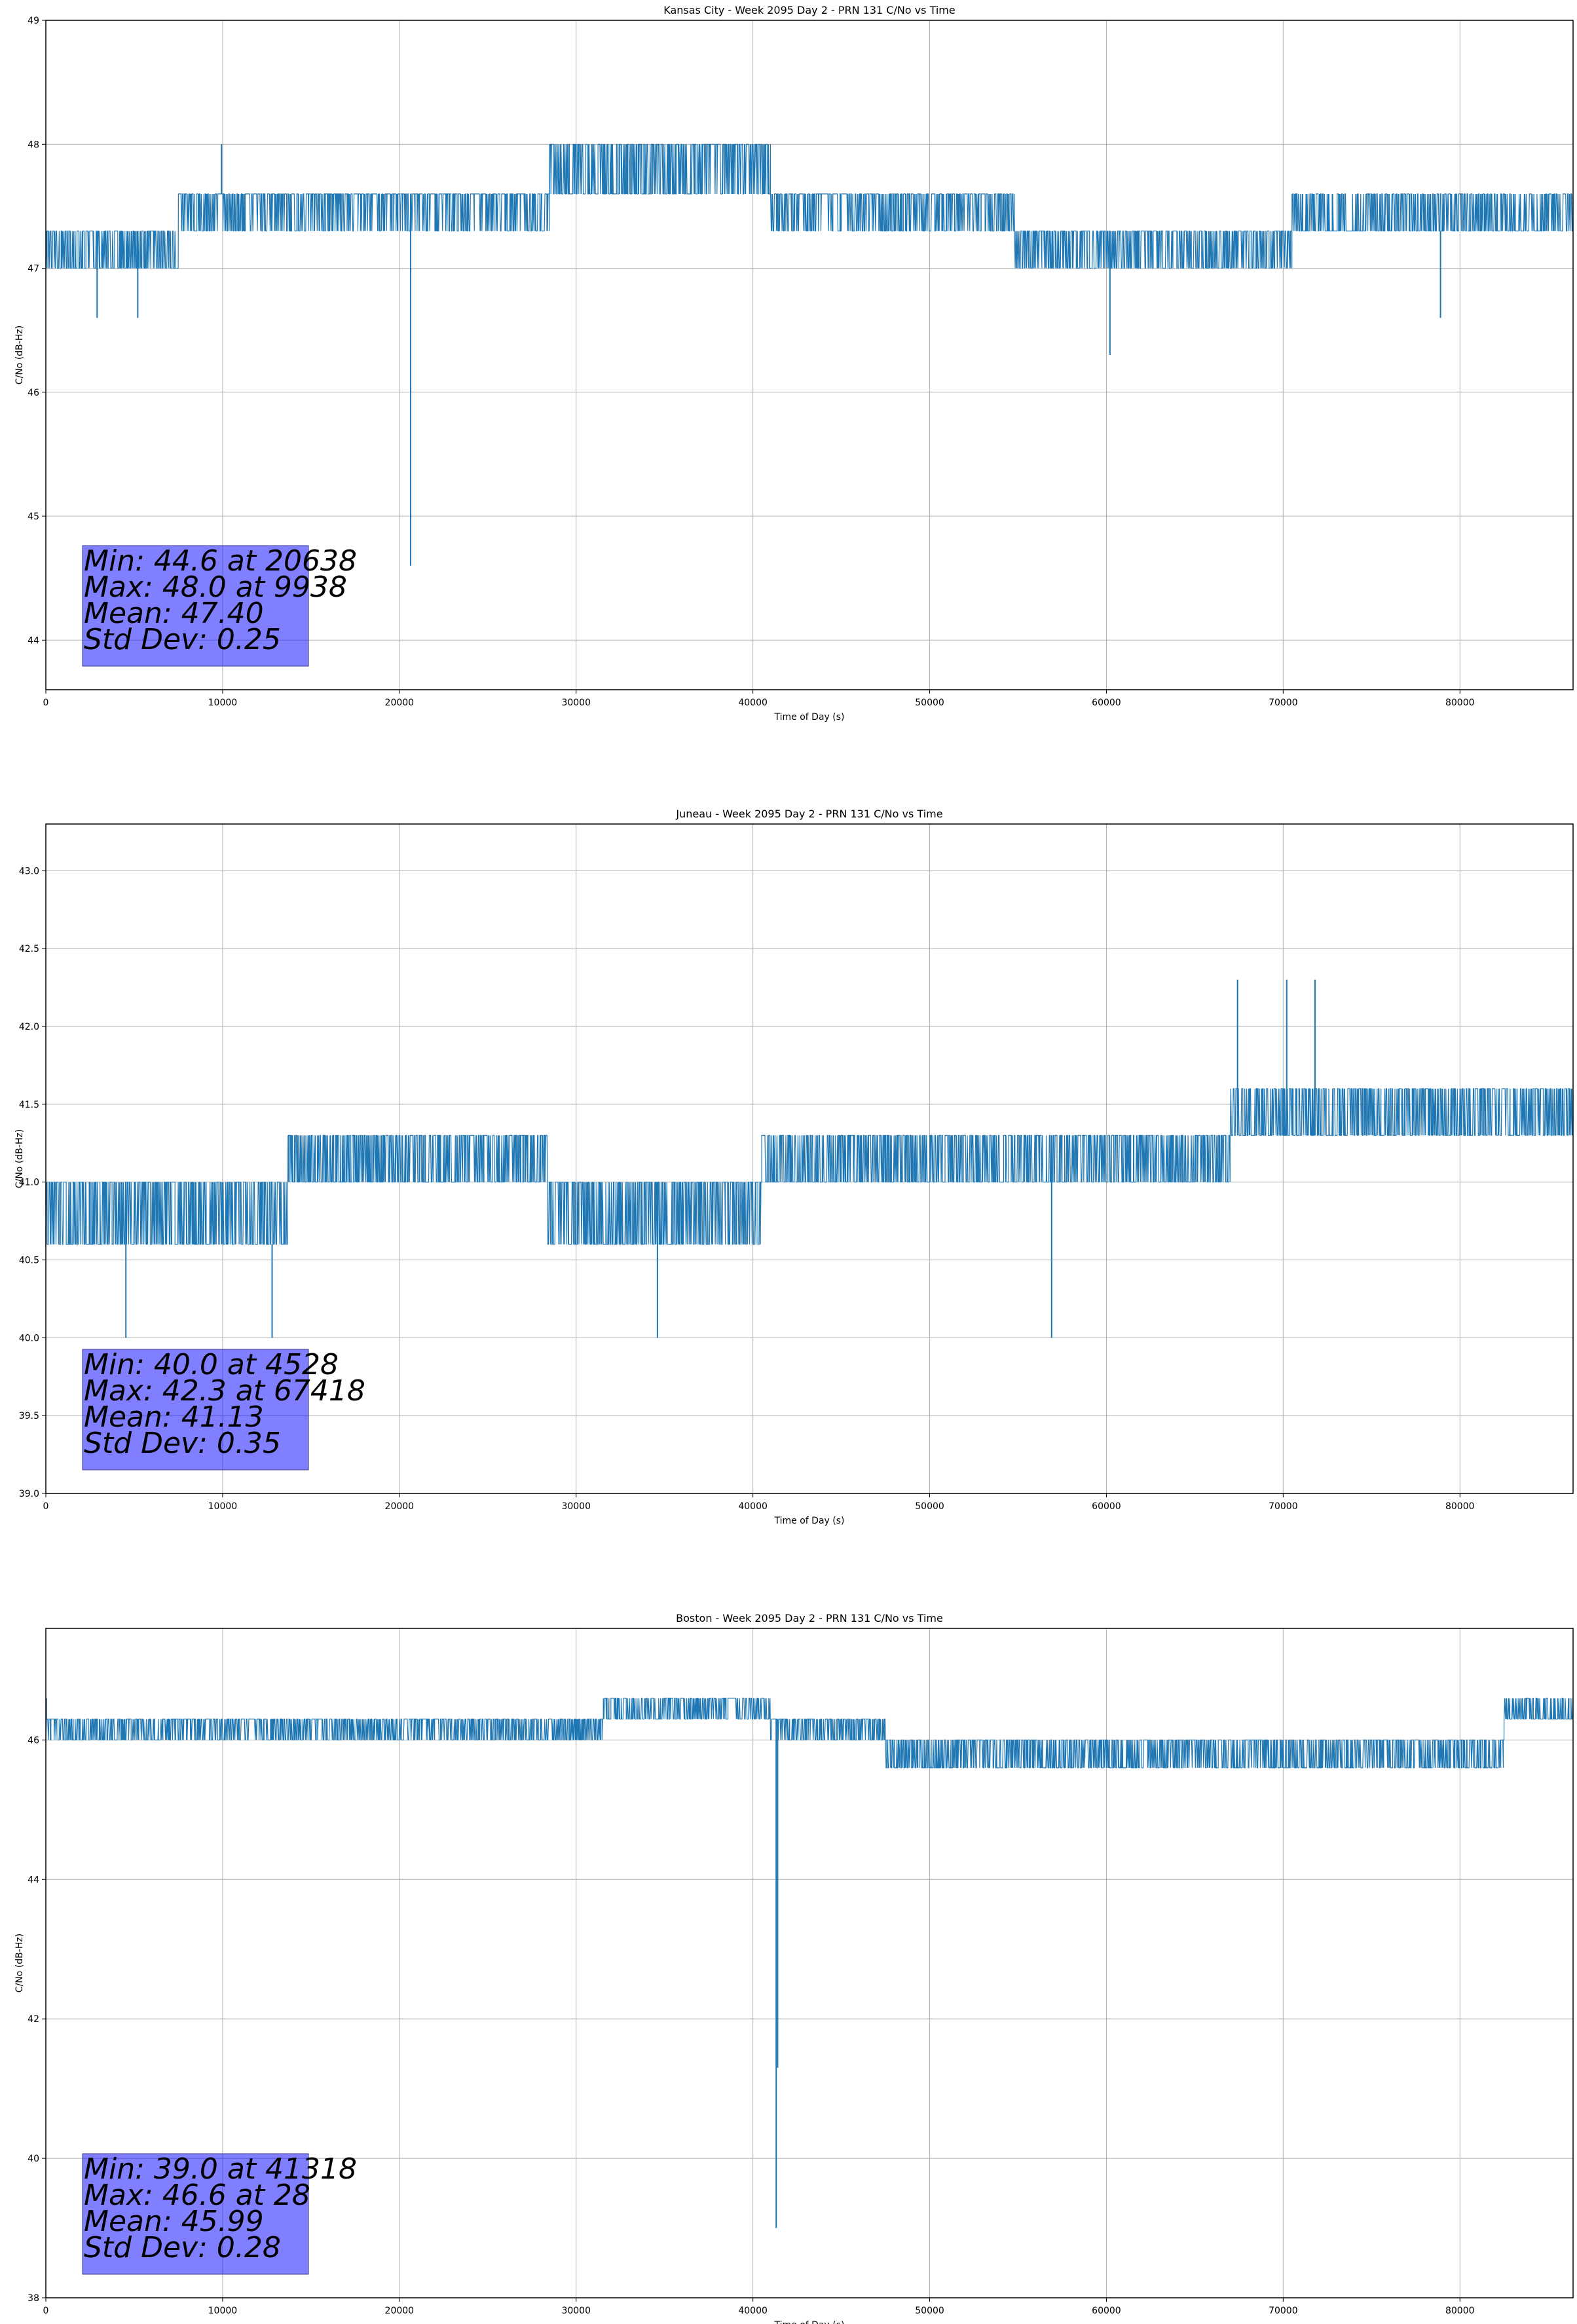 This screenshot has height=2324, width=1577. I want to click on y-tick-label: 39.0, so click(29, 1494).